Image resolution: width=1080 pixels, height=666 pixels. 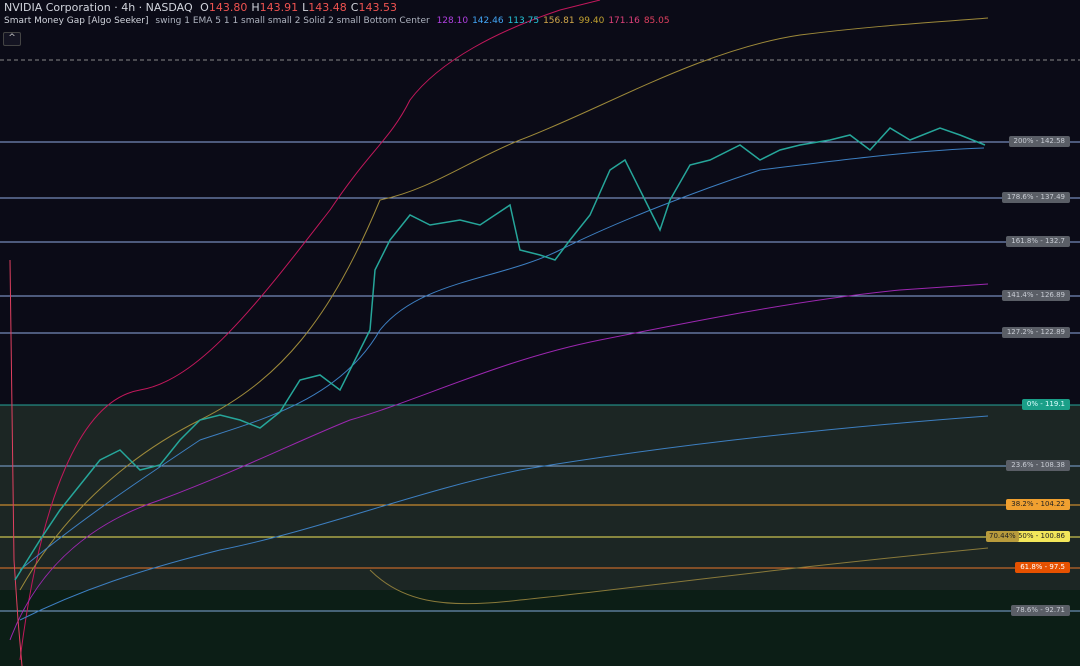 What do you see at coordinates (98, 7) in the screenshot?
I see `symbol: NVIDIA Corporation · 4h · NASDAQ` at bounding box center [98, 7].